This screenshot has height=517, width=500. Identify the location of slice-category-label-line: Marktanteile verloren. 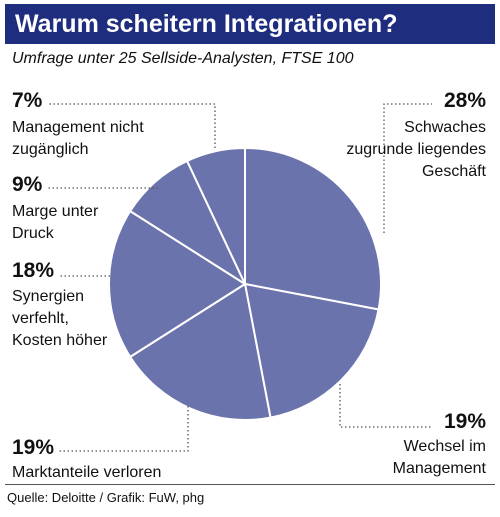
(87, 472).